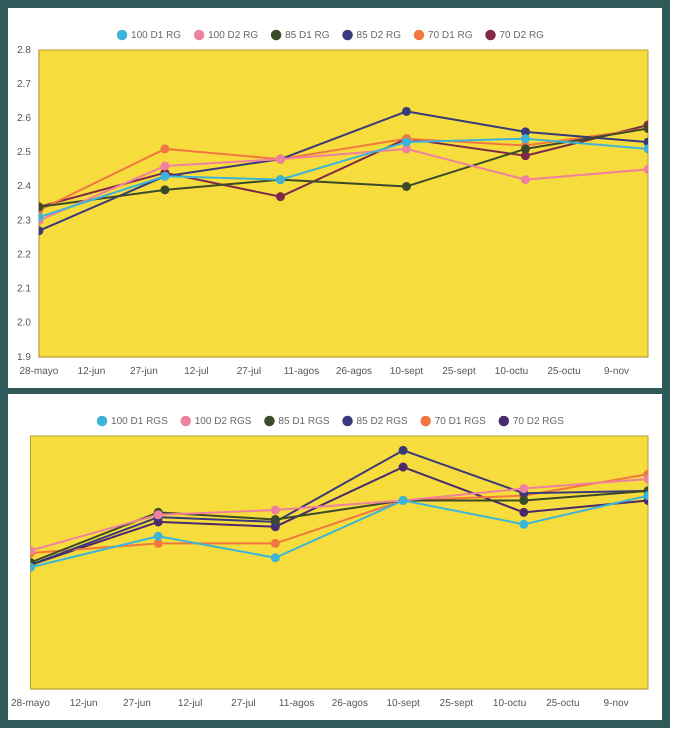 This screenshot has height=730, width=686. I want to click on legend-label: 100 D1 RG, so click(156, 35).